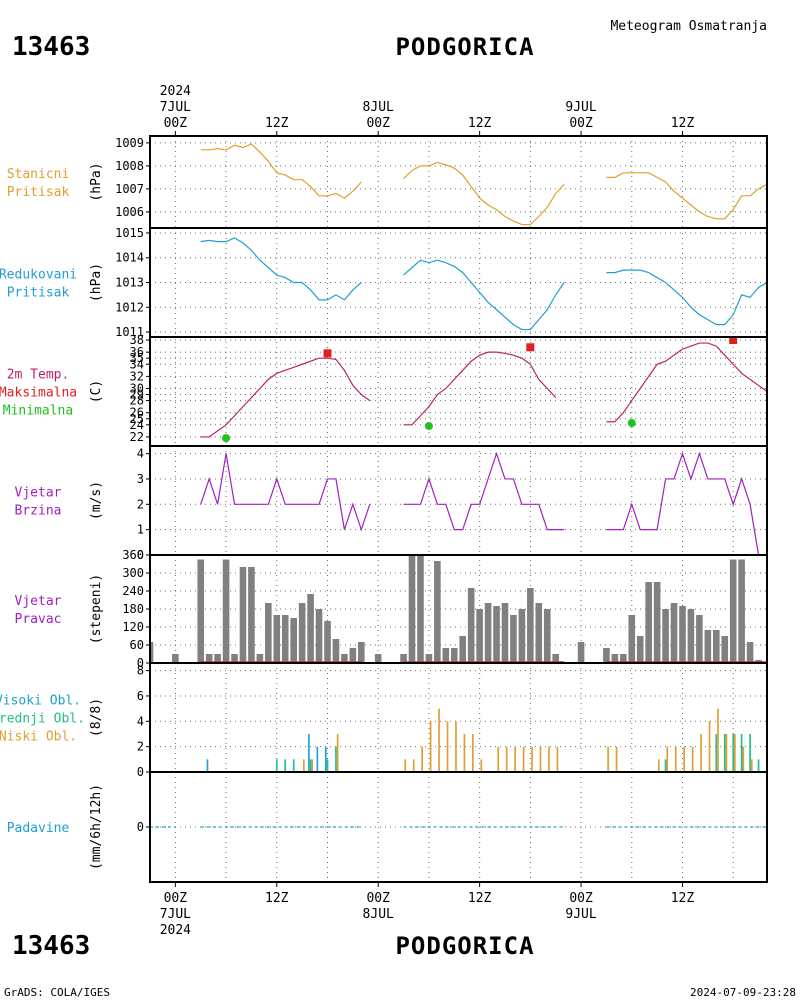 The width and height of the screenshot is (800, 1004). I want to click on y-tick-label: 34, so click(137, 364).